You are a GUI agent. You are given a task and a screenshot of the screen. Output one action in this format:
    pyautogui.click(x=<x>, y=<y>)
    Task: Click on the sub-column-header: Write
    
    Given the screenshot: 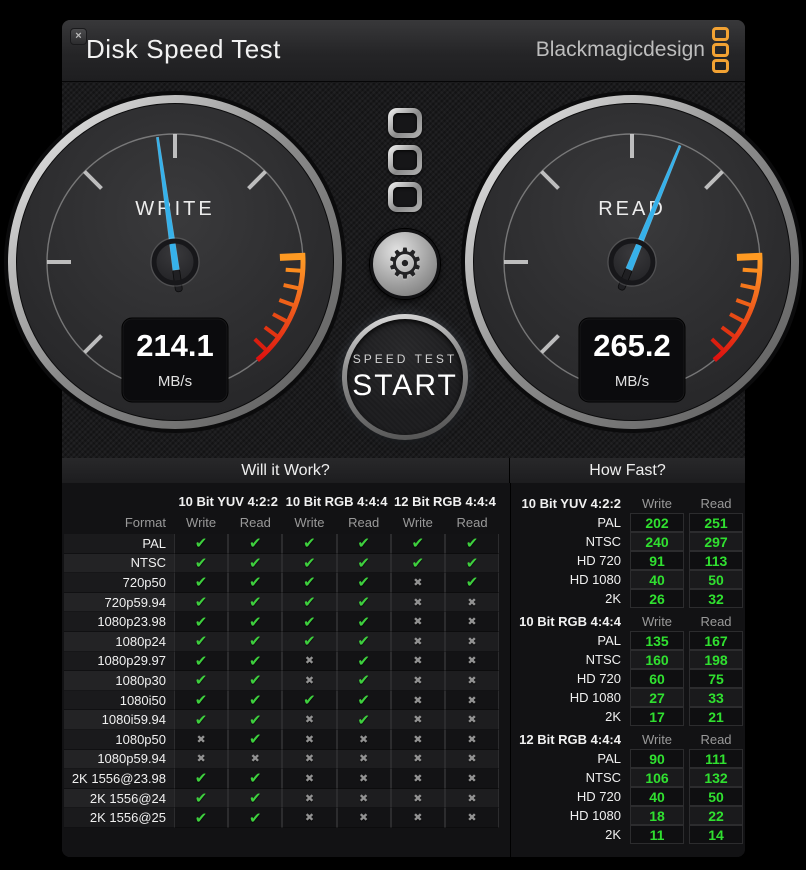 What is the action you would take?
    pyautogui.click(x=309, y=522)
    